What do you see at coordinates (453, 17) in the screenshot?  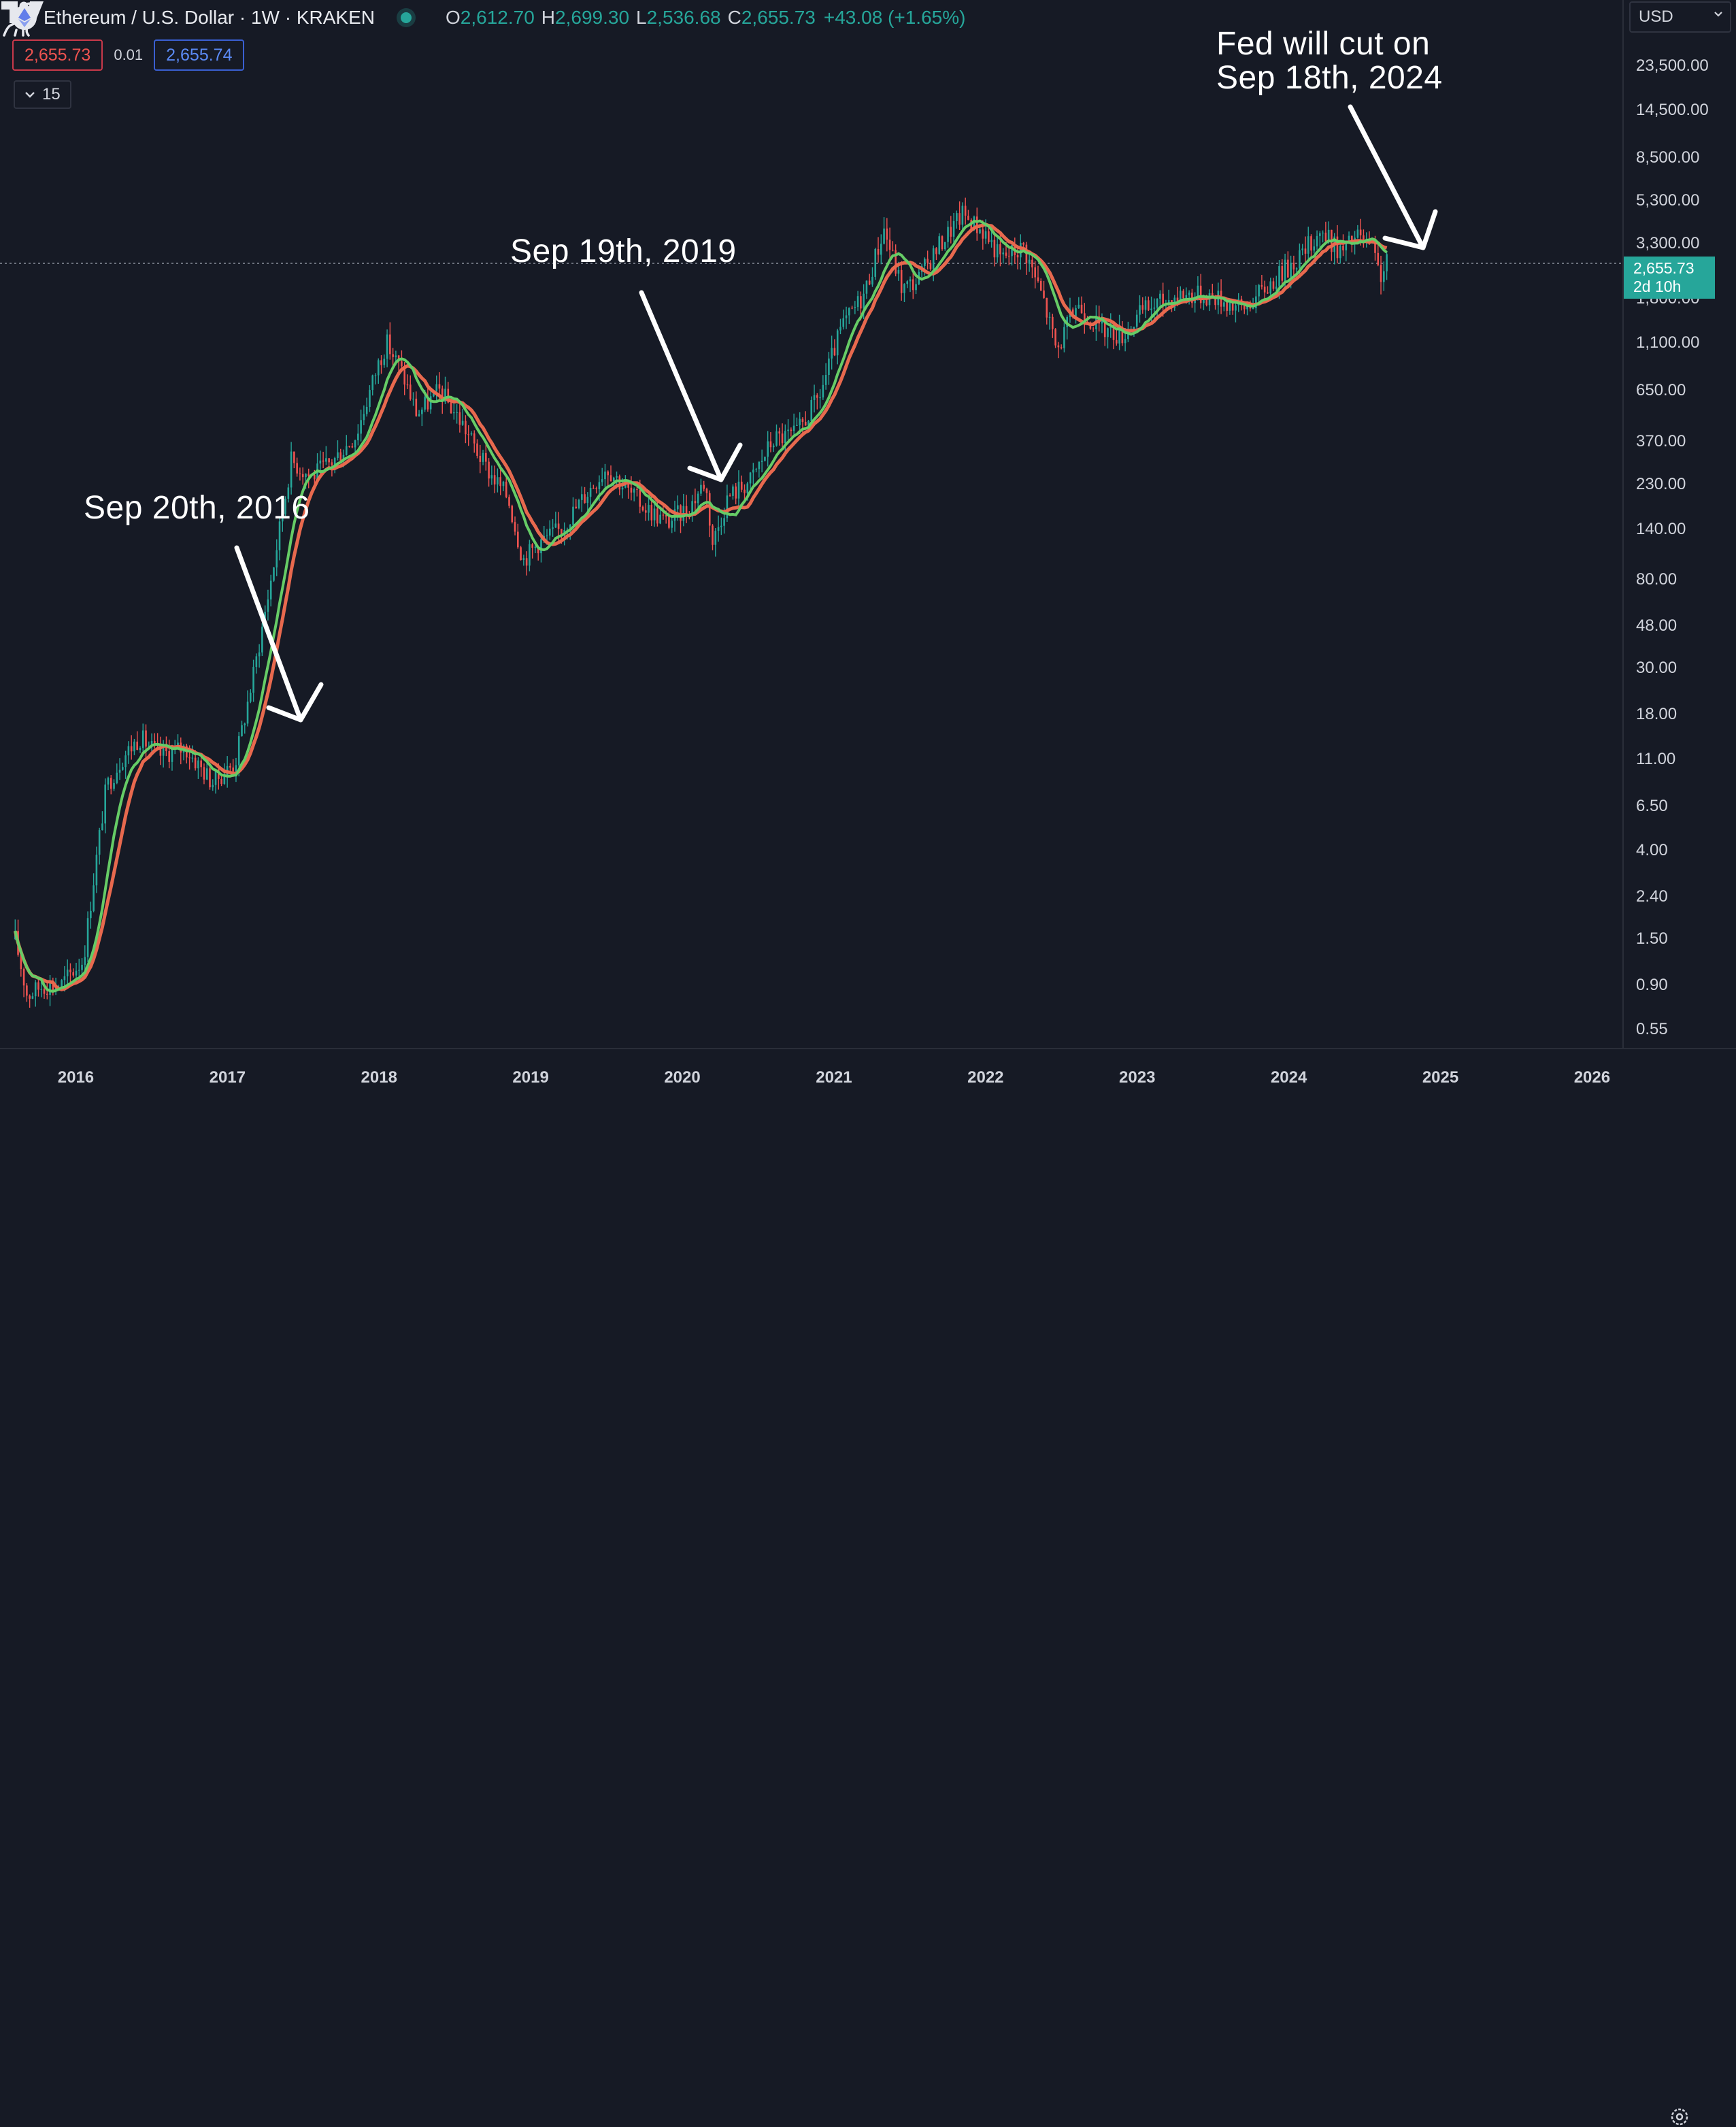 I see `open-key: O` at bounding box center [453, 17].